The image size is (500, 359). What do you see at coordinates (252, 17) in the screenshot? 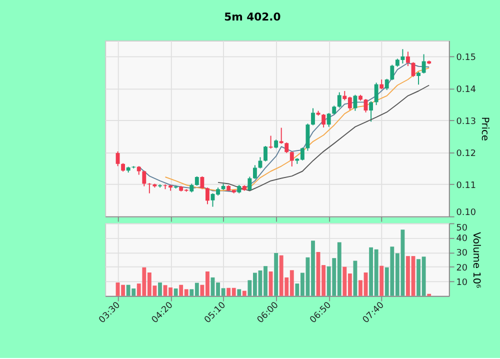
I see `chart-title: 5m 402.0` at bounding box center [252, 17].